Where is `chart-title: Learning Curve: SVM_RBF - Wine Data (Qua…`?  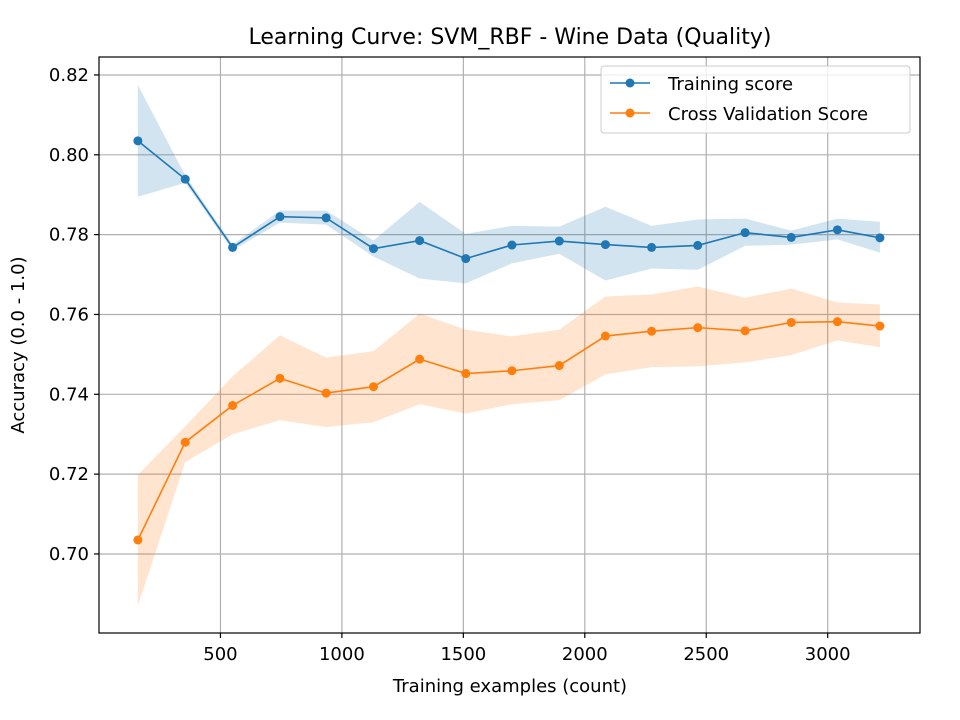 chart-title: Learning Curve: SVM_RBF - Wine Data (Qua… is located at coordinates (510, 37).